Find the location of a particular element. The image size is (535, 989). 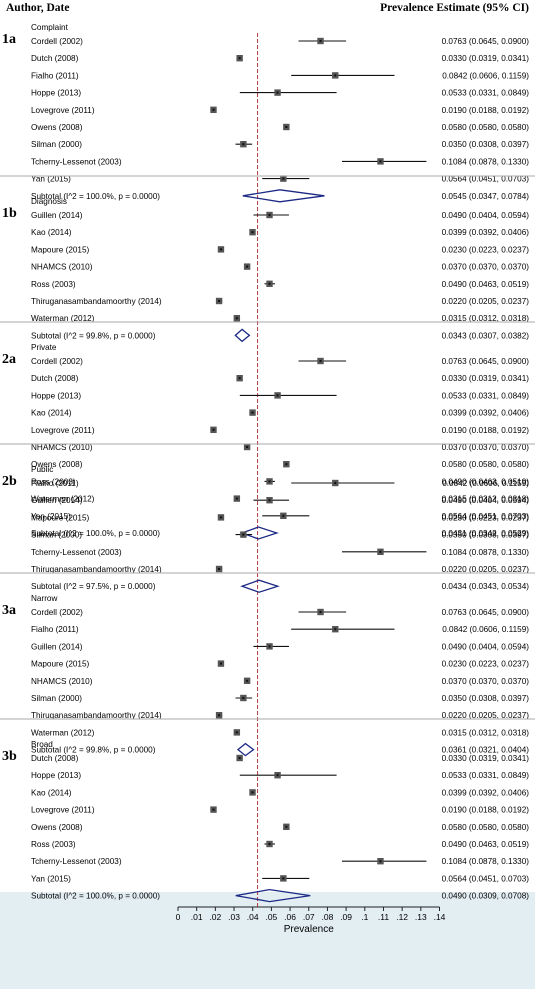

group-name: Public is located at coordinates (42, 469).